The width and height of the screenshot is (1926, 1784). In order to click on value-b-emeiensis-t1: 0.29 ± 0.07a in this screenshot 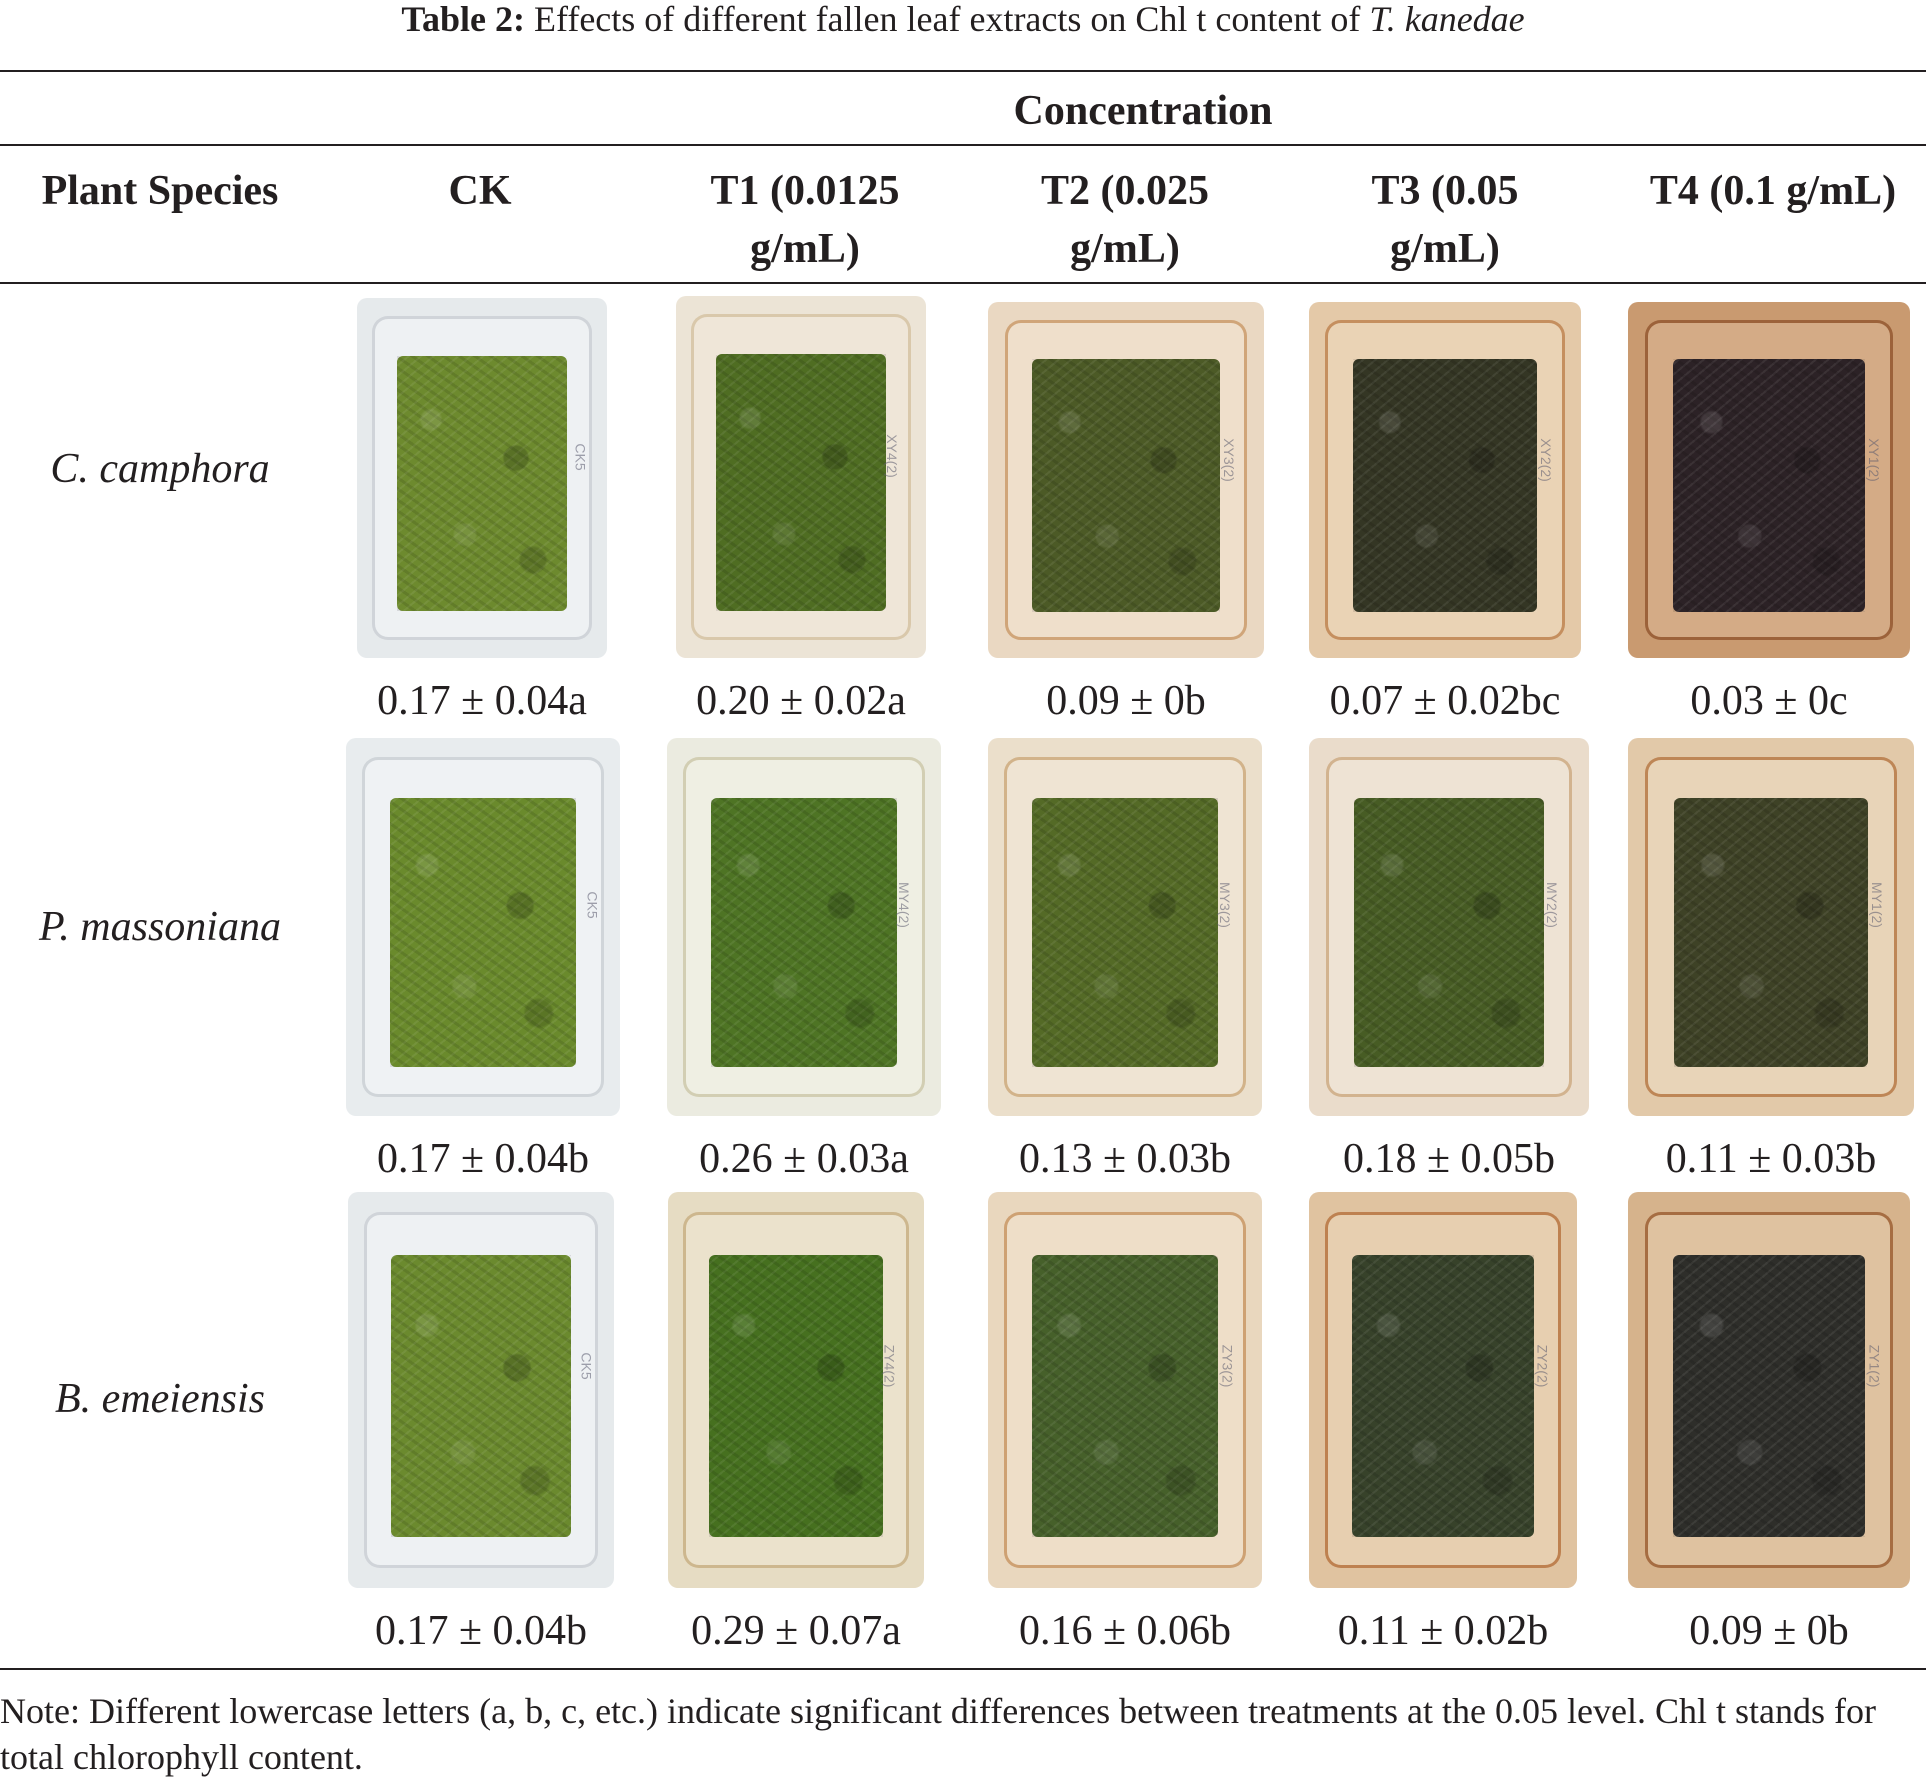, I will do `click(796, 1631)`.